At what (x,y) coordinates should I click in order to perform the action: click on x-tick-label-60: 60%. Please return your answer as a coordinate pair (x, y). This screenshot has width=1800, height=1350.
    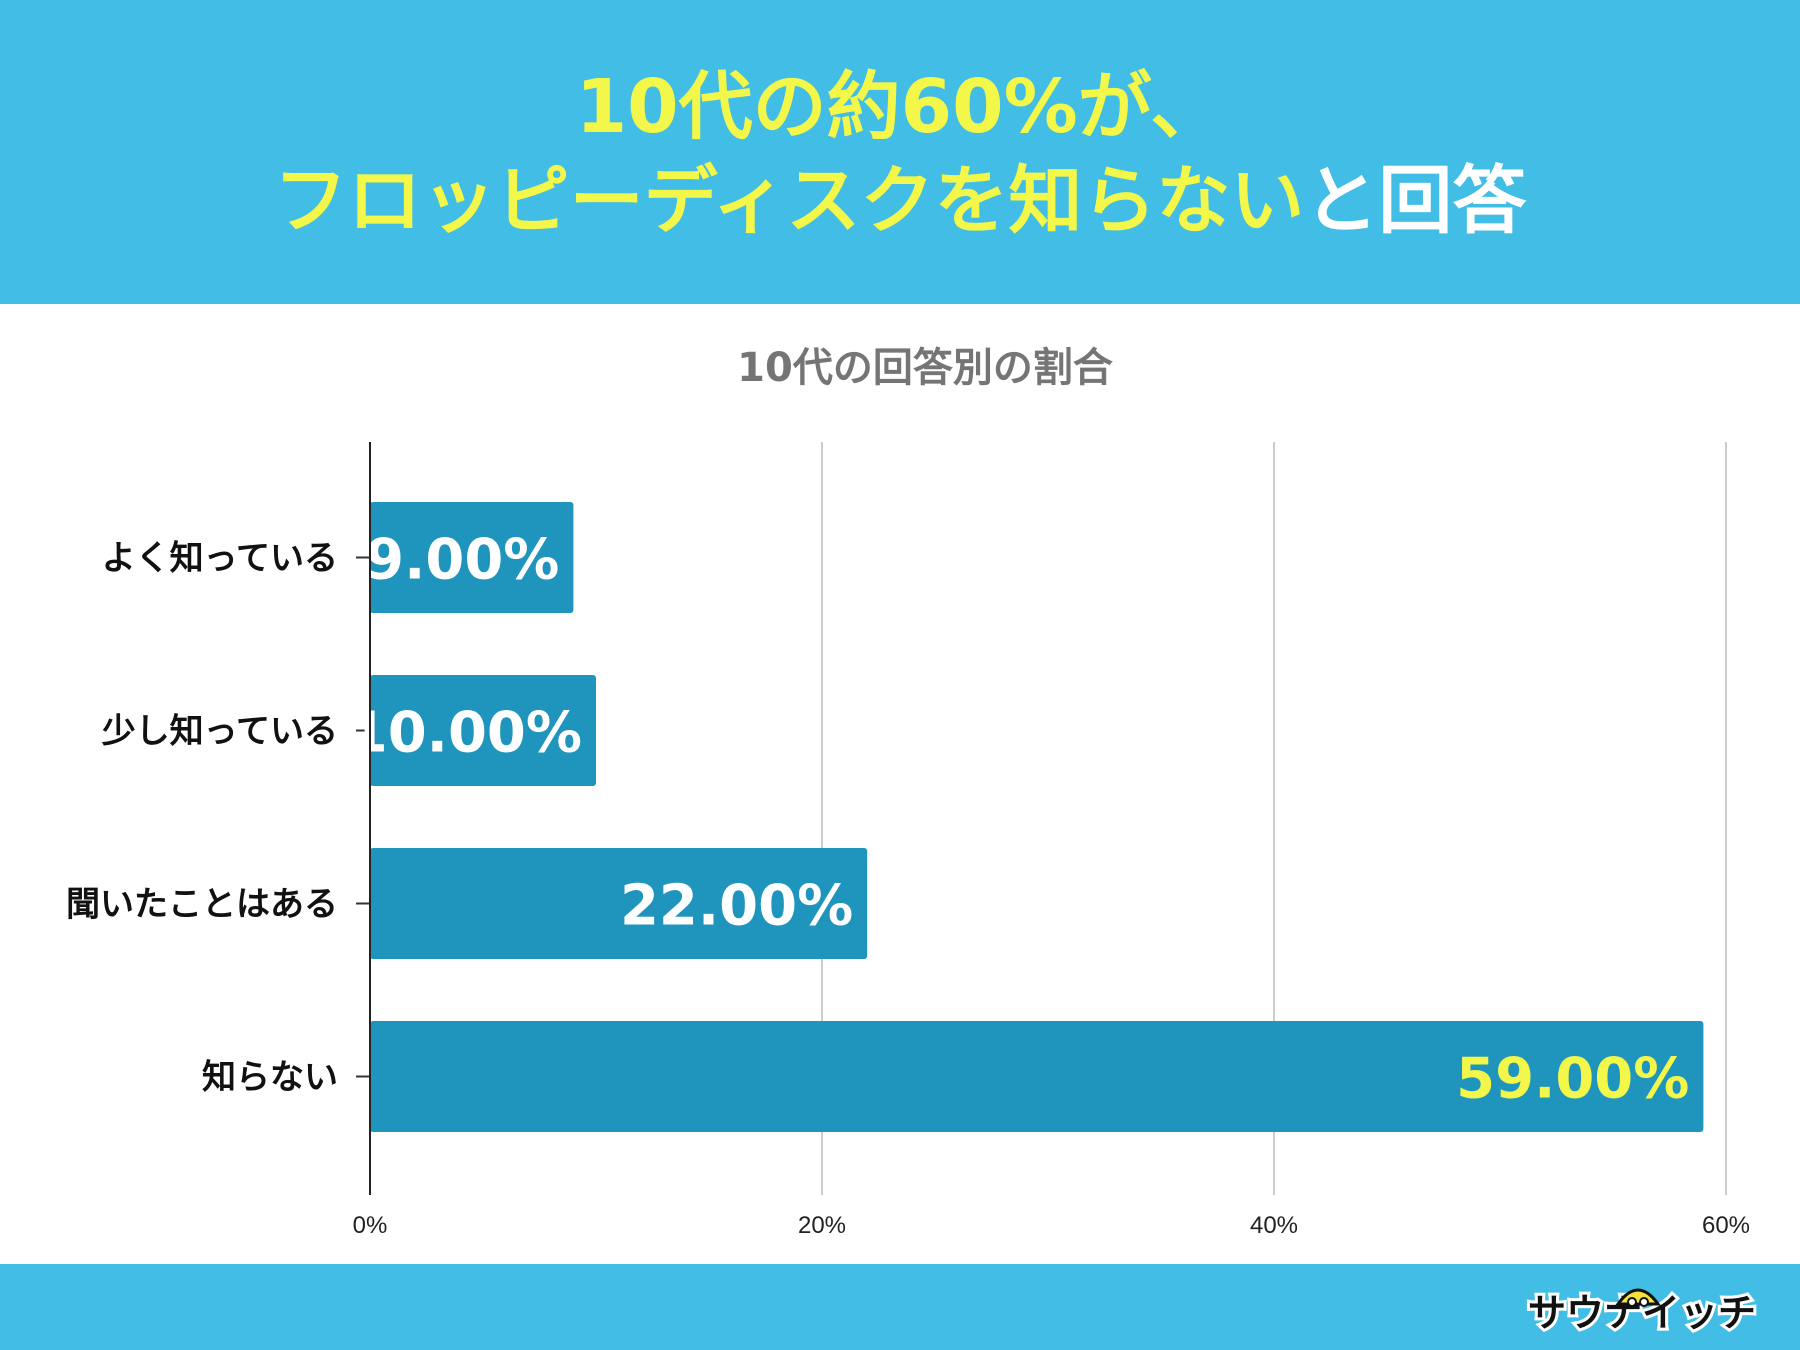
    Looking at the image, I should click on (1726, 1225).